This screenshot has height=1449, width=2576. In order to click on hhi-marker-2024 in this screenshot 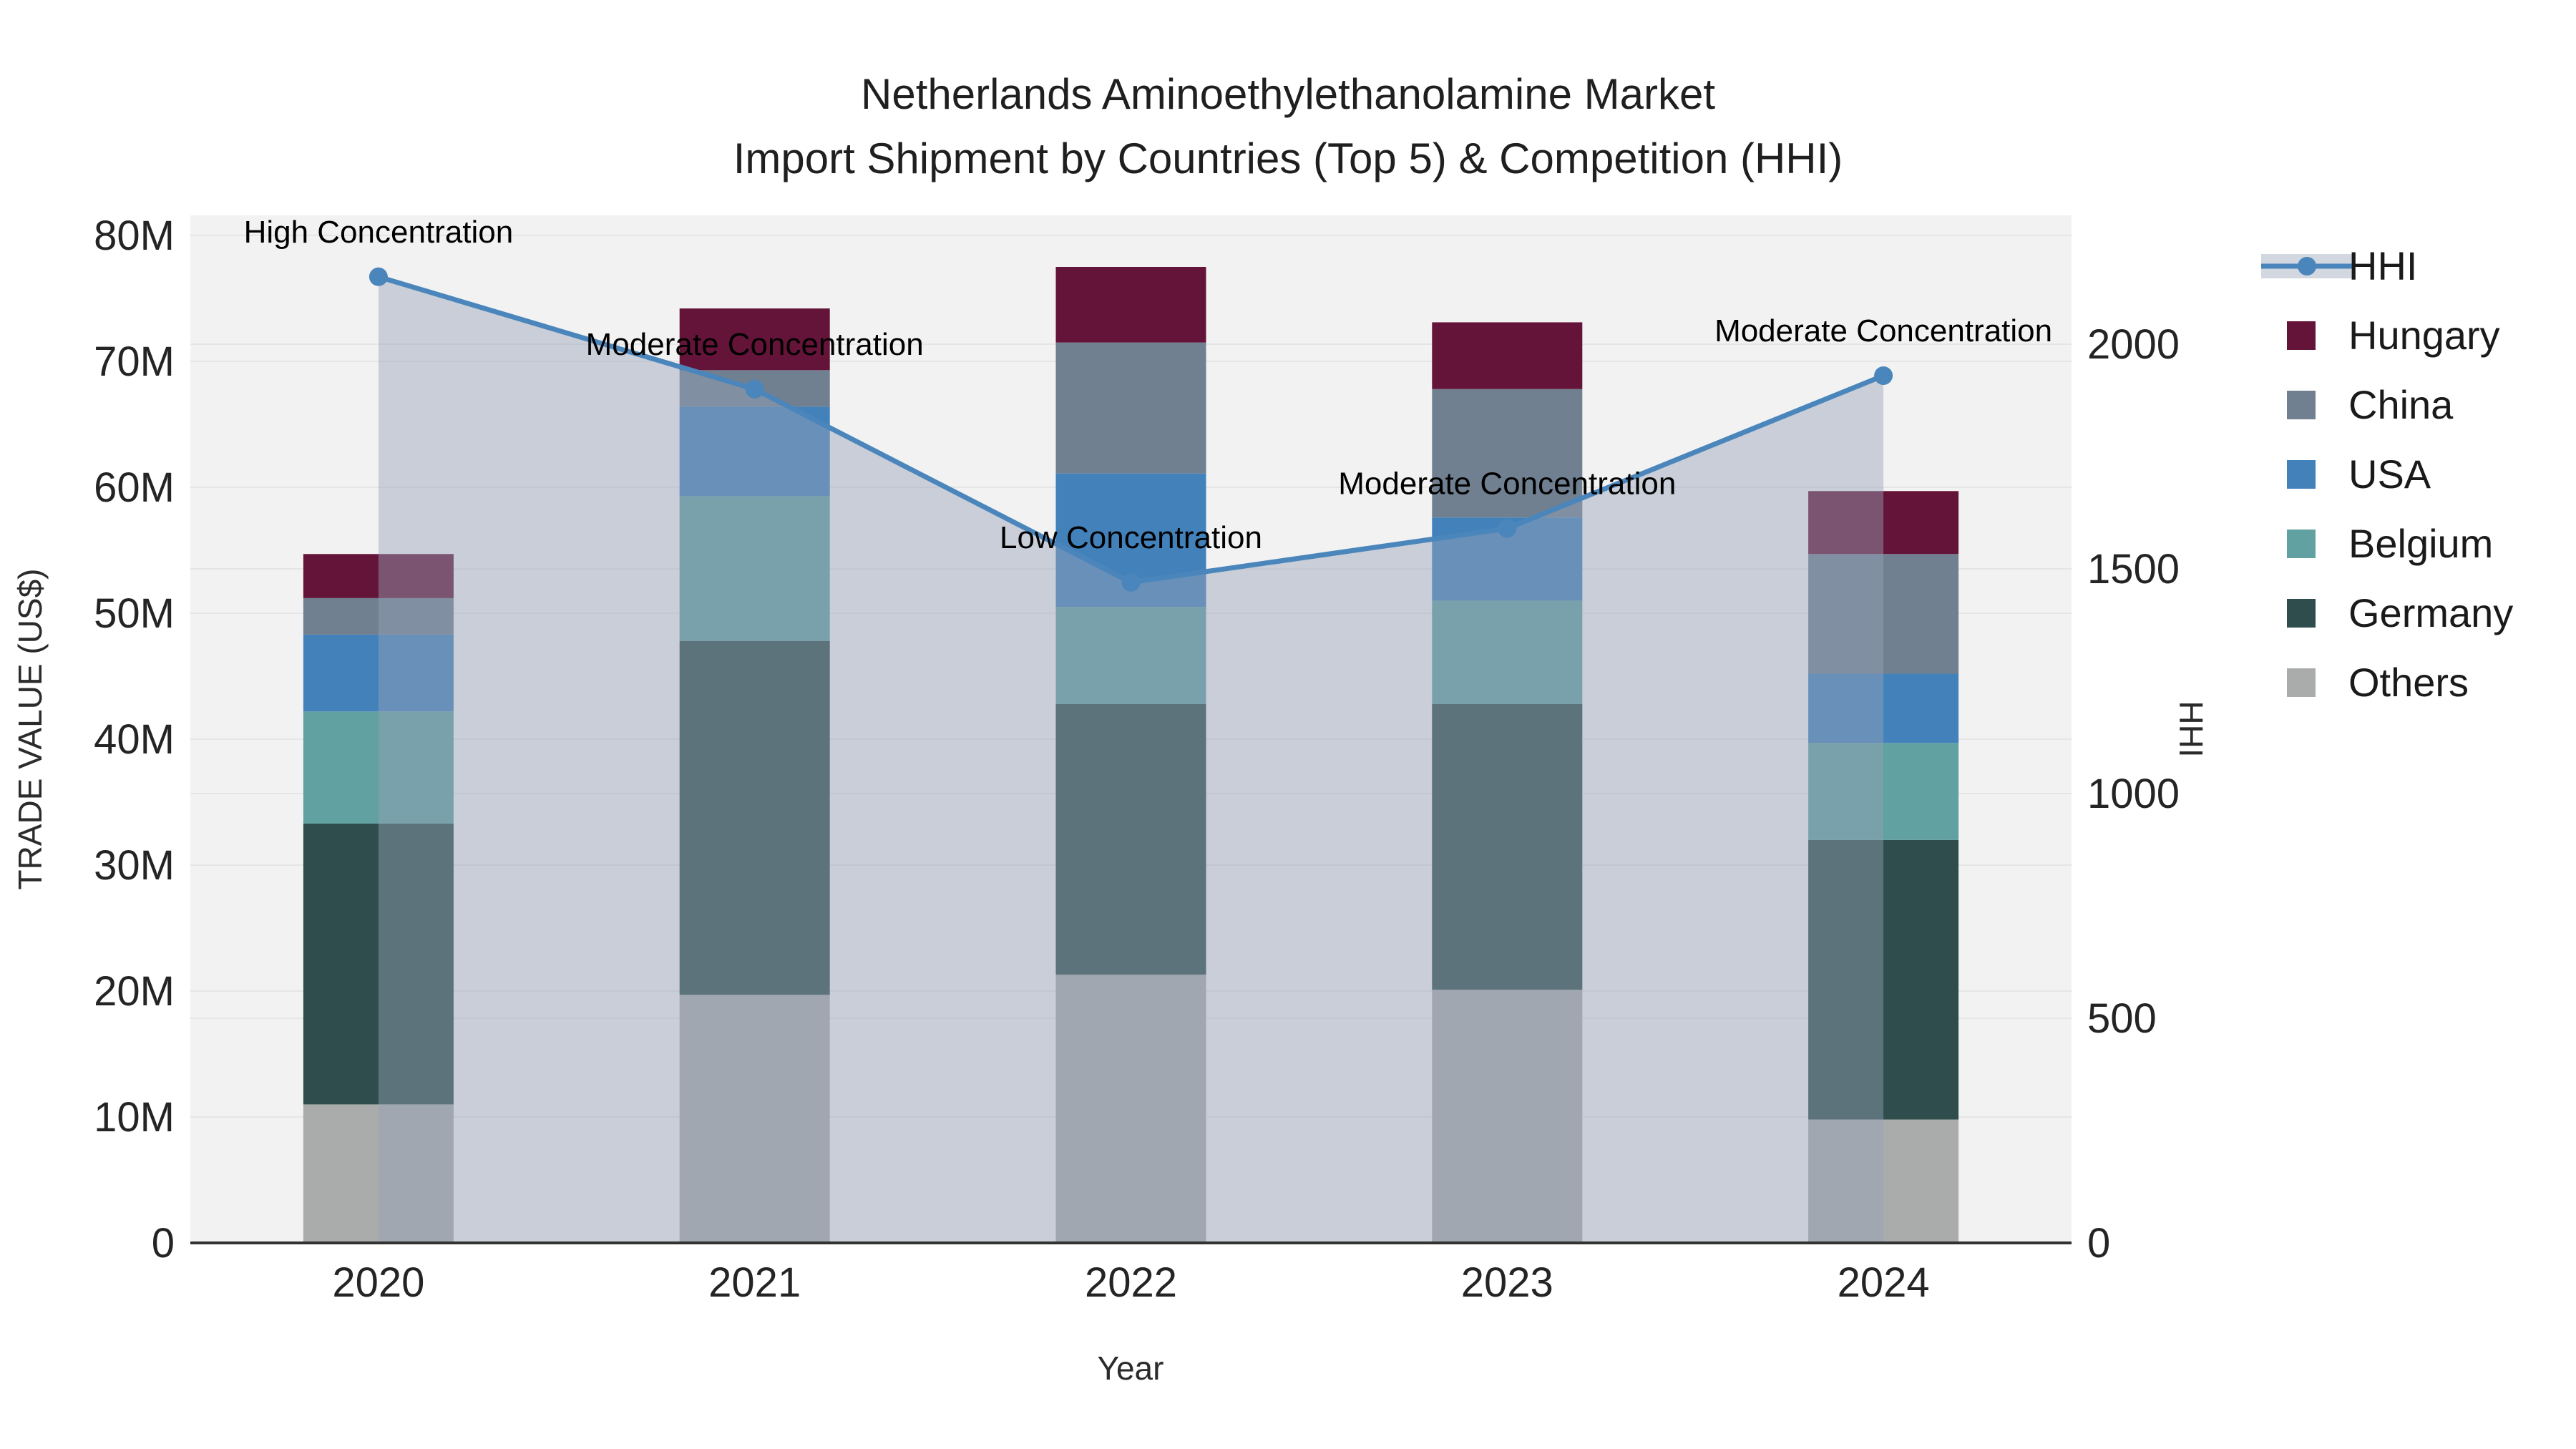, I will do `click(1883, 375)`.